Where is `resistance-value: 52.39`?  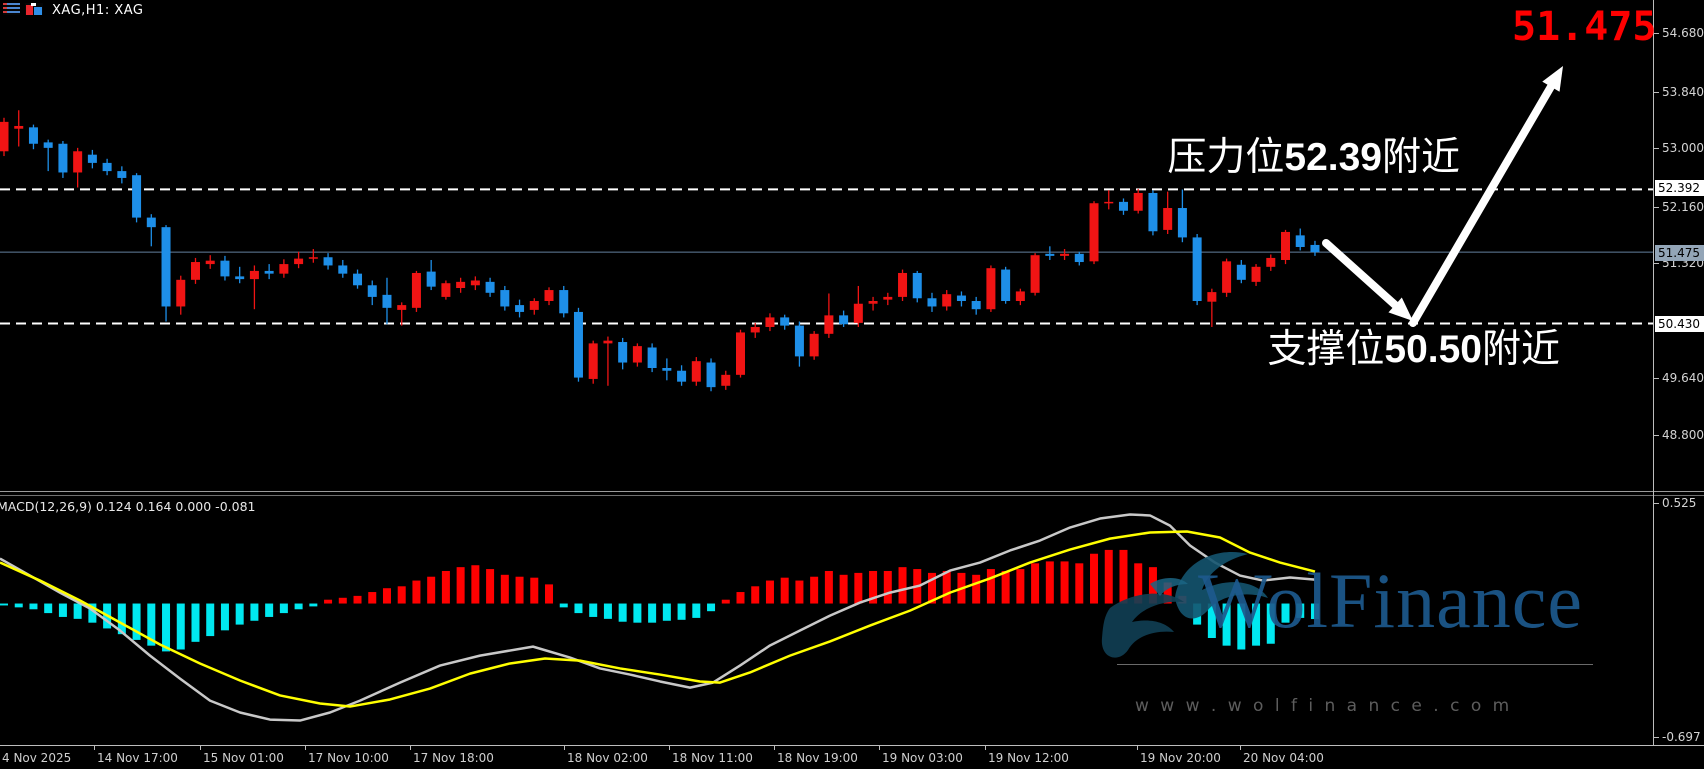
resistance-value: 52.39 is located at coordinates (1333, 157).